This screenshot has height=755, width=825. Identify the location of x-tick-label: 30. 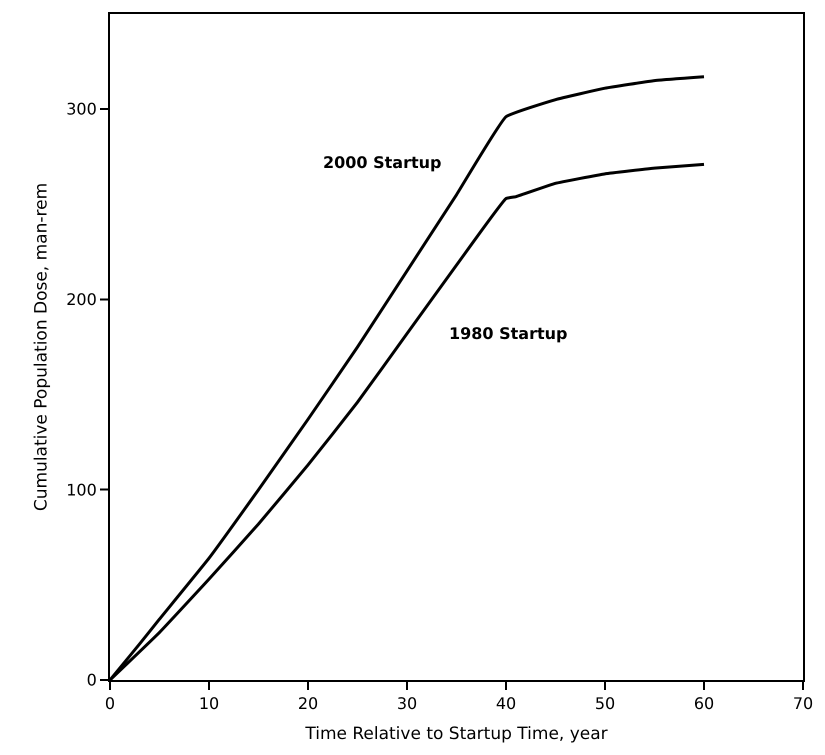
(407, 704).